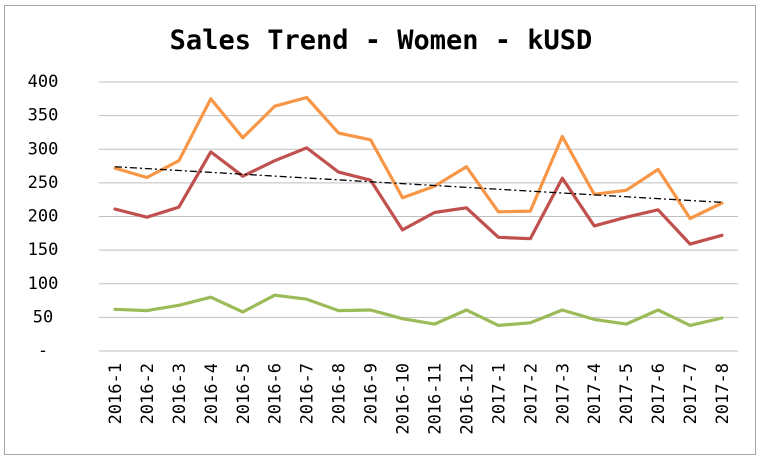 The width and height of the screenshot is (768, 465). I want to click on x-tick-label: 2016-8, so click(340, 393).